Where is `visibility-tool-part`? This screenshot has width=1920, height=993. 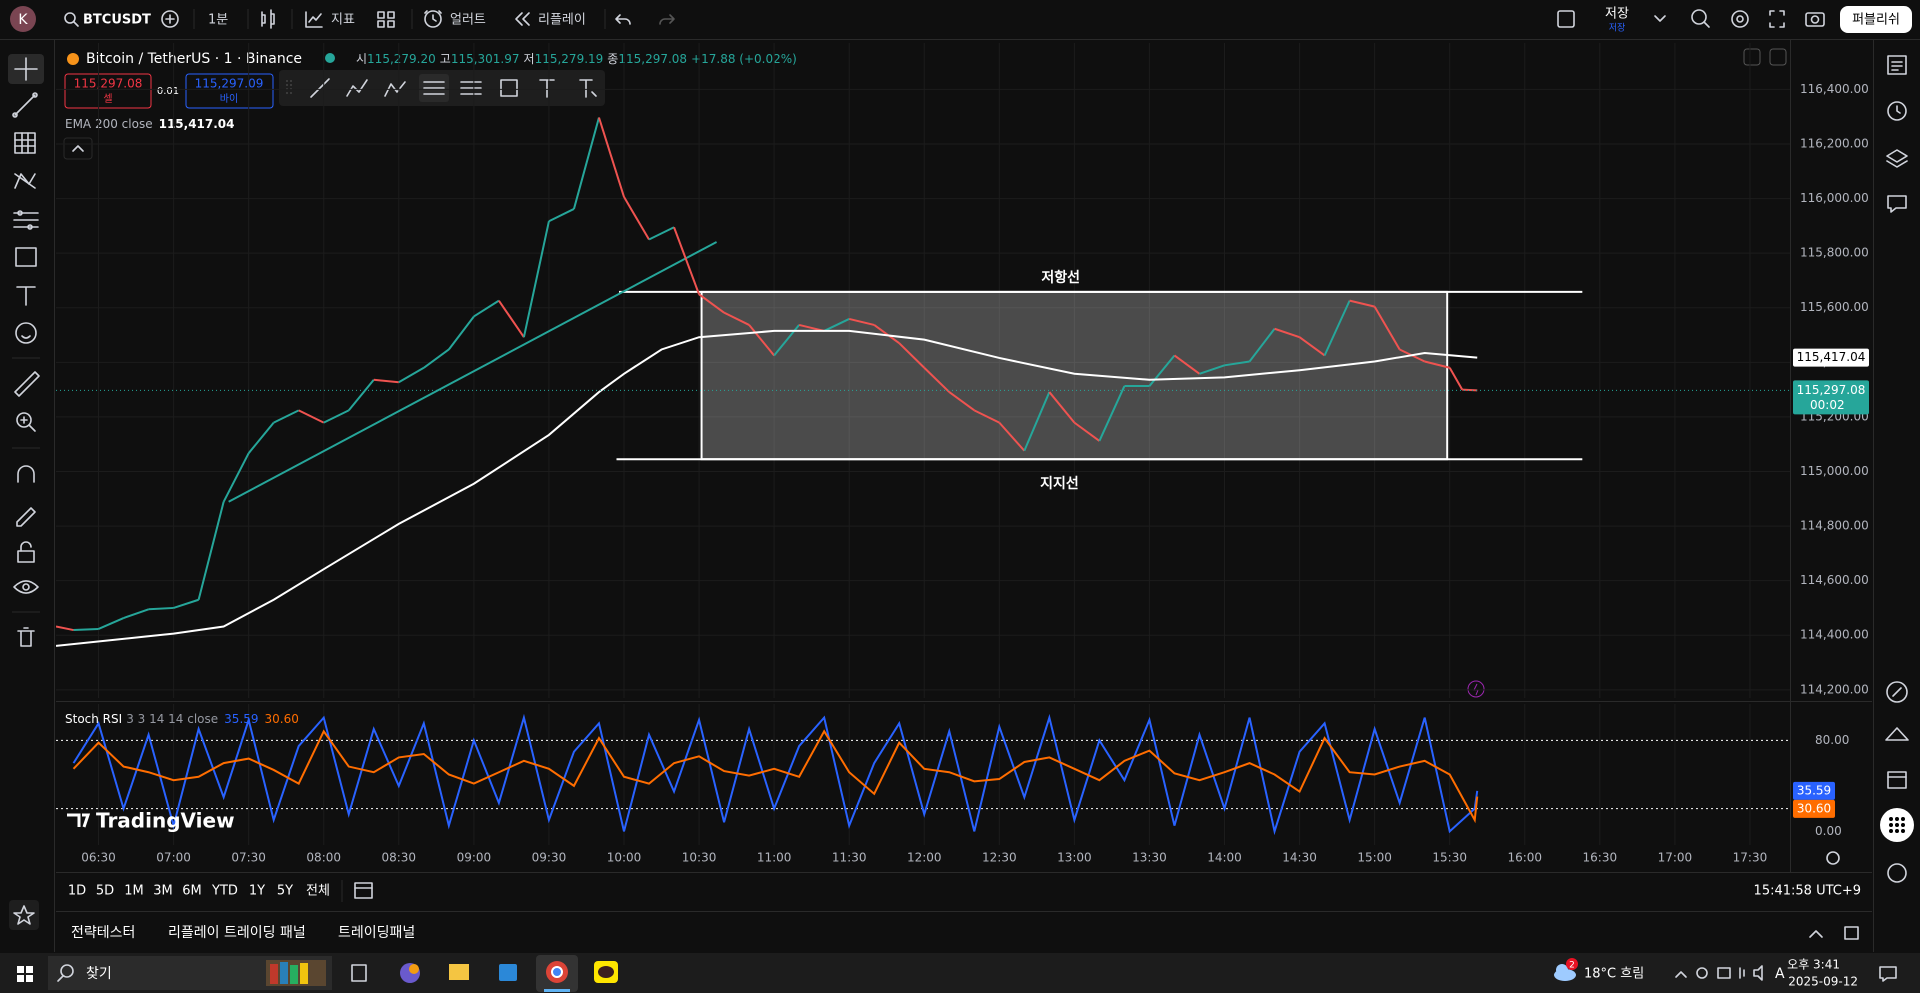 visibility-tool-part is located at coordinates (26, 587).